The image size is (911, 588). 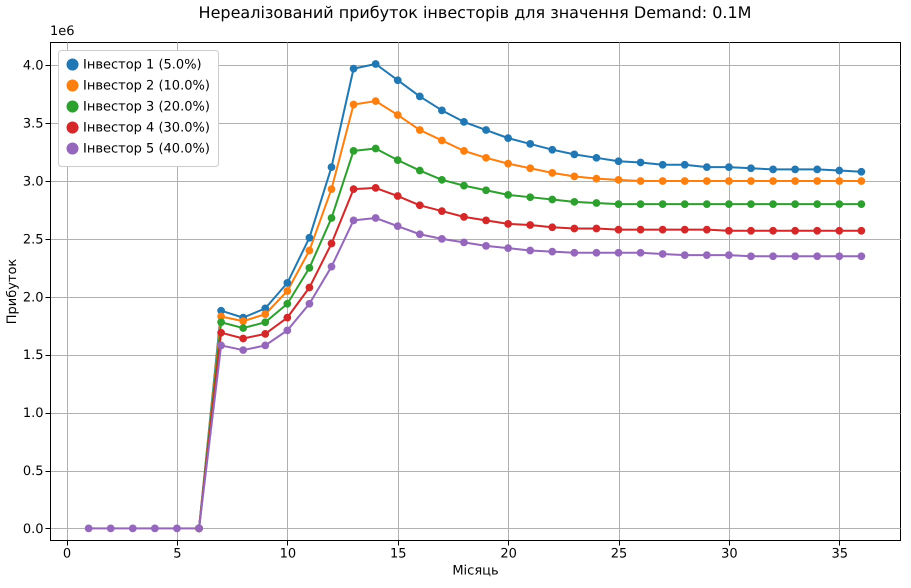 What do you see at coordinates (177, 554) in the screenshot?
I see `x-tick-label: 5` at bounding box center [177, 554].